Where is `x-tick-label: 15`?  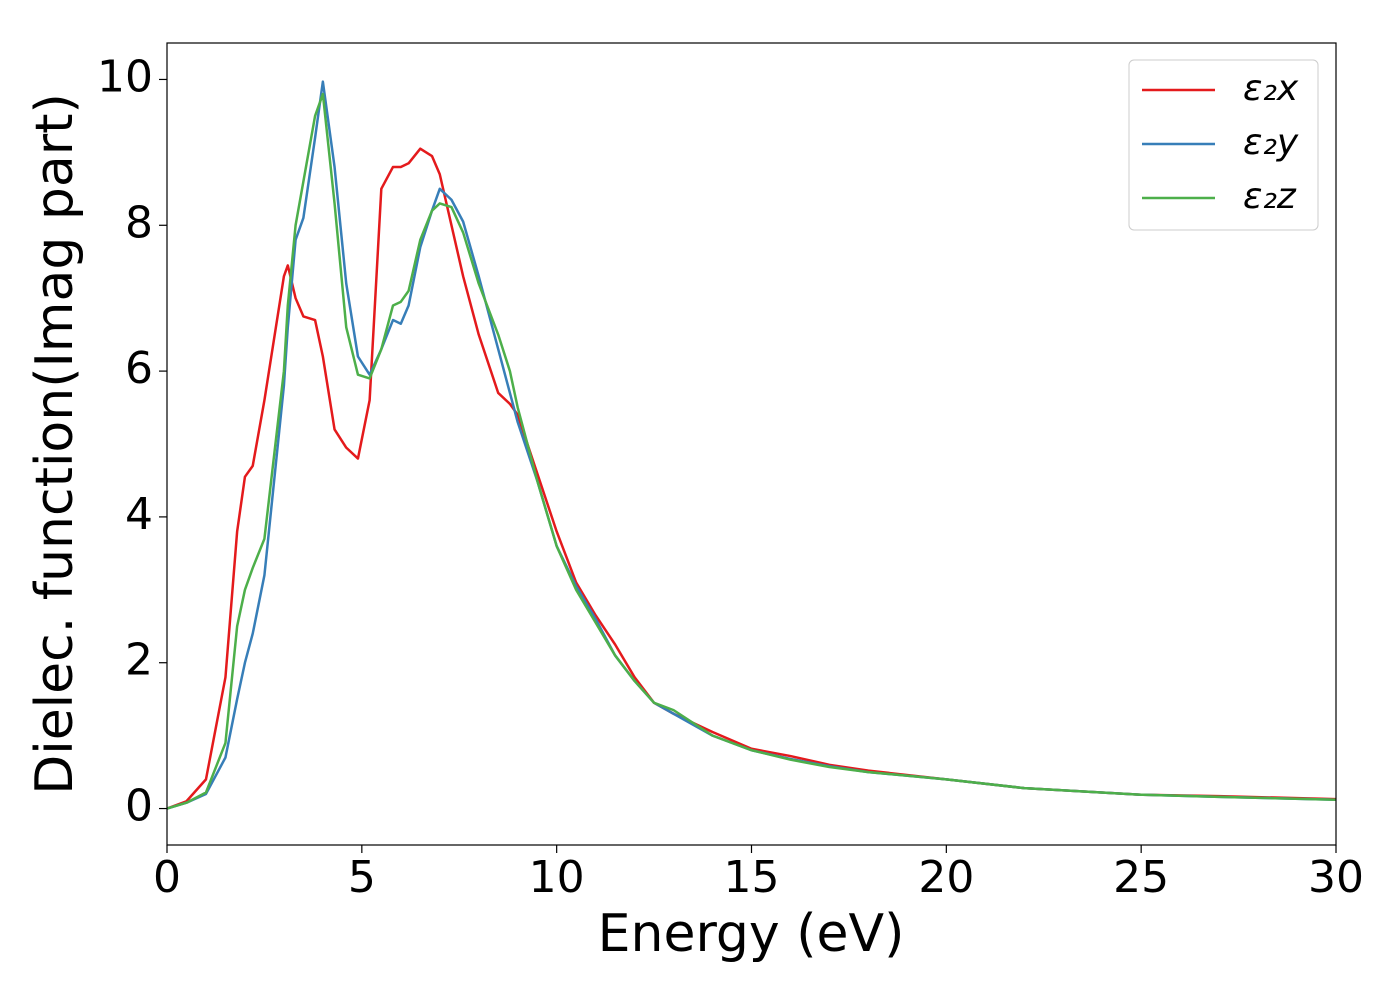
x-tick-label: 15 is located at coordinates (752, 877).